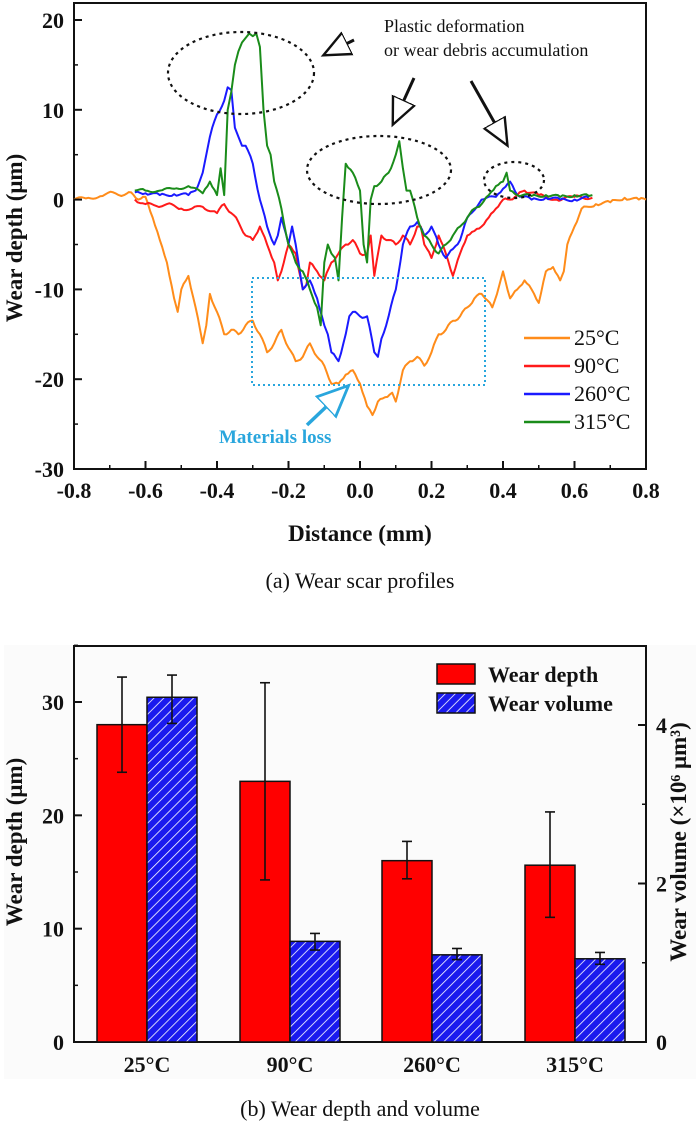  I want to click on annotation-text-line1: Plastic deformation, so click(454, 26).